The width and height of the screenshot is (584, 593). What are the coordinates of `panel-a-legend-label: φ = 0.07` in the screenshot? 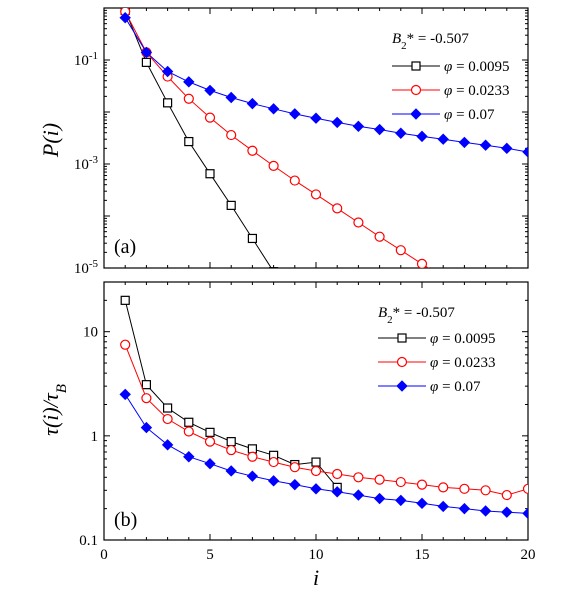 It's located at (469, 115).